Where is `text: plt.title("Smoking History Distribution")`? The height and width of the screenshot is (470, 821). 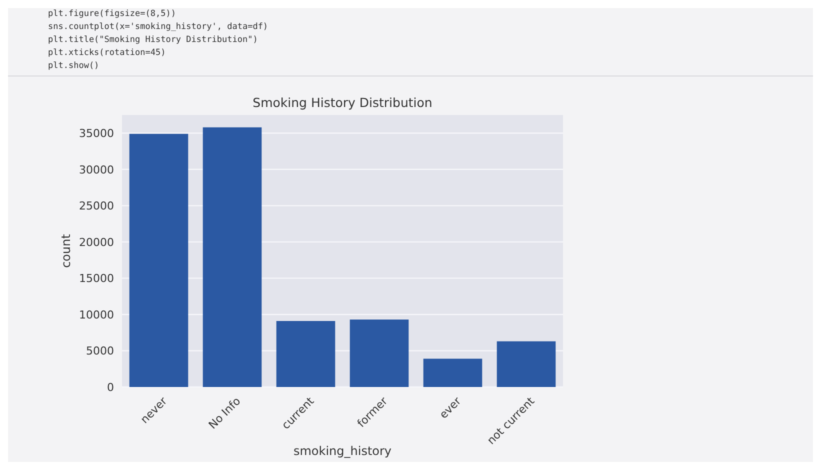 text: plt.title("Smoking History Distribution") is located at coordinates (153, 40).